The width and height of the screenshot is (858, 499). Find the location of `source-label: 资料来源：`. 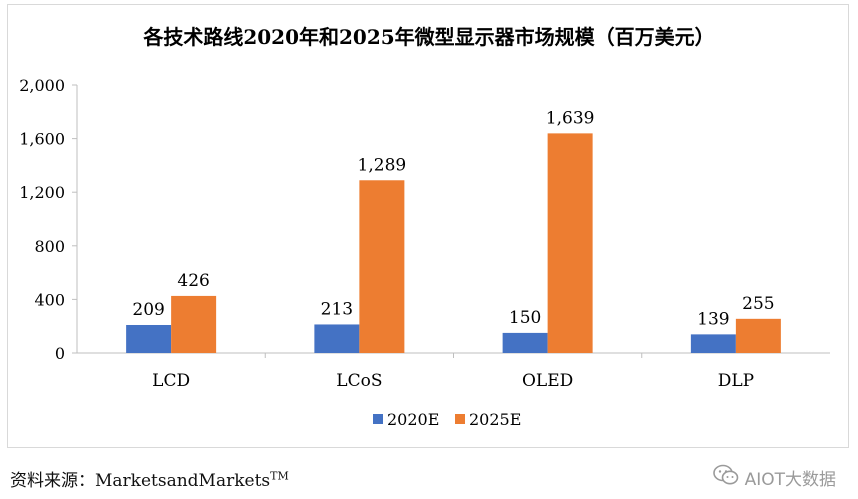

source-label: 资料来源： is located at coordinates (52, 481).